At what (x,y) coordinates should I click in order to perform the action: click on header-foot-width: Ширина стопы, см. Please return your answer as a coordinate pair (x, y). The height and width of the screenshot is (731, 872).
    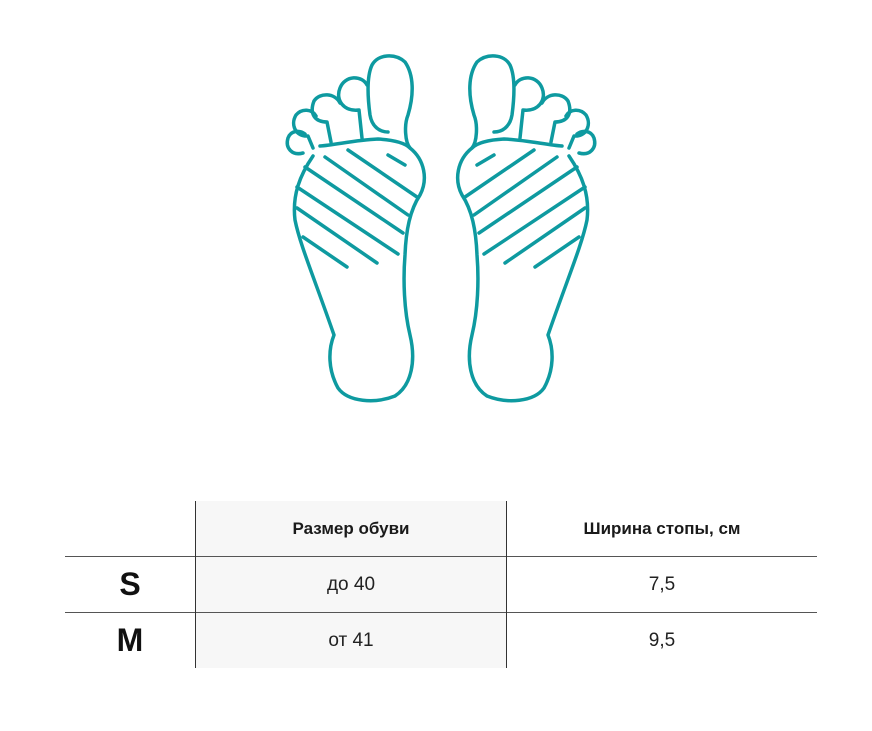
    Looking at the image, I should click on (662, 528).